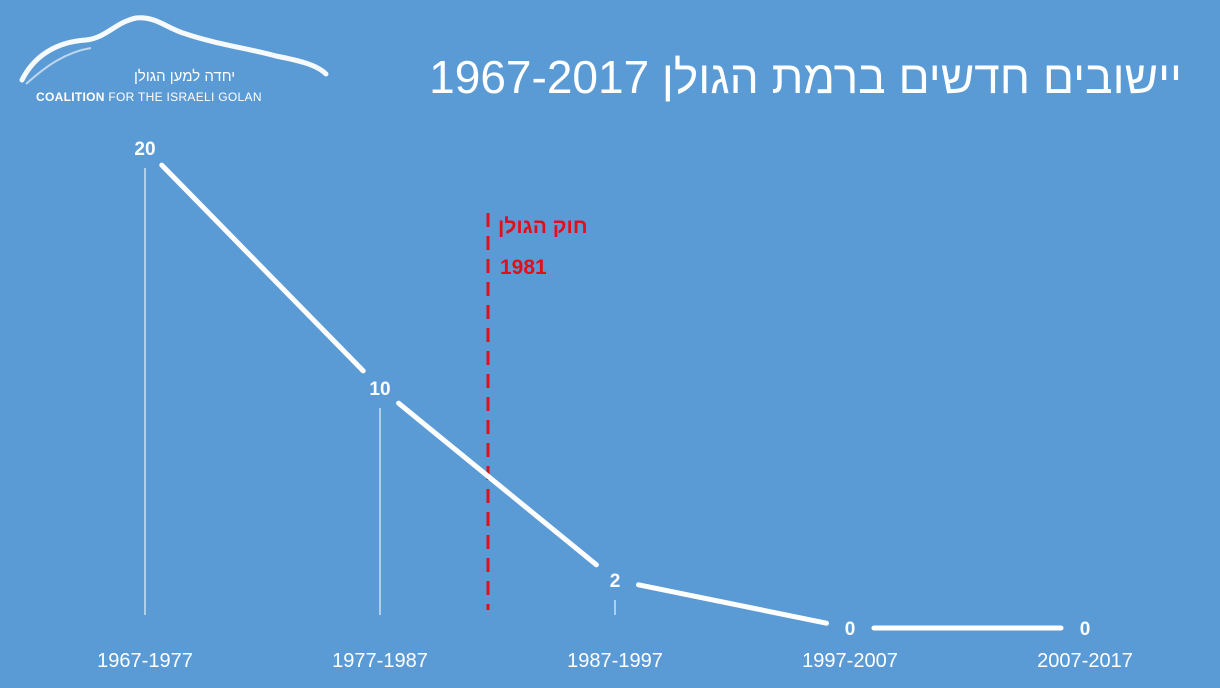  Describe the element at coordinates (523, 267) in the screenshot. I see `annotation-year: 1981` at that location.